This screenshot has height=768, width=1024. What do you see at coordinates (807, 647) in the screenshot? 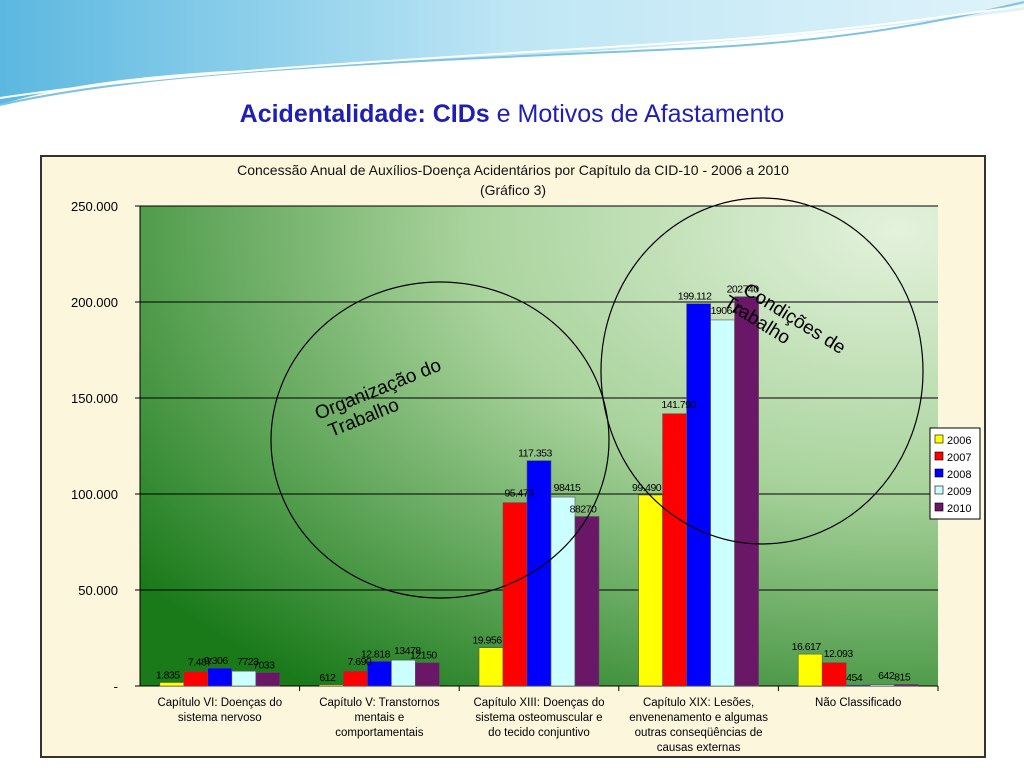
I see `value-label: 16.617` at bounding box center [807, 647].